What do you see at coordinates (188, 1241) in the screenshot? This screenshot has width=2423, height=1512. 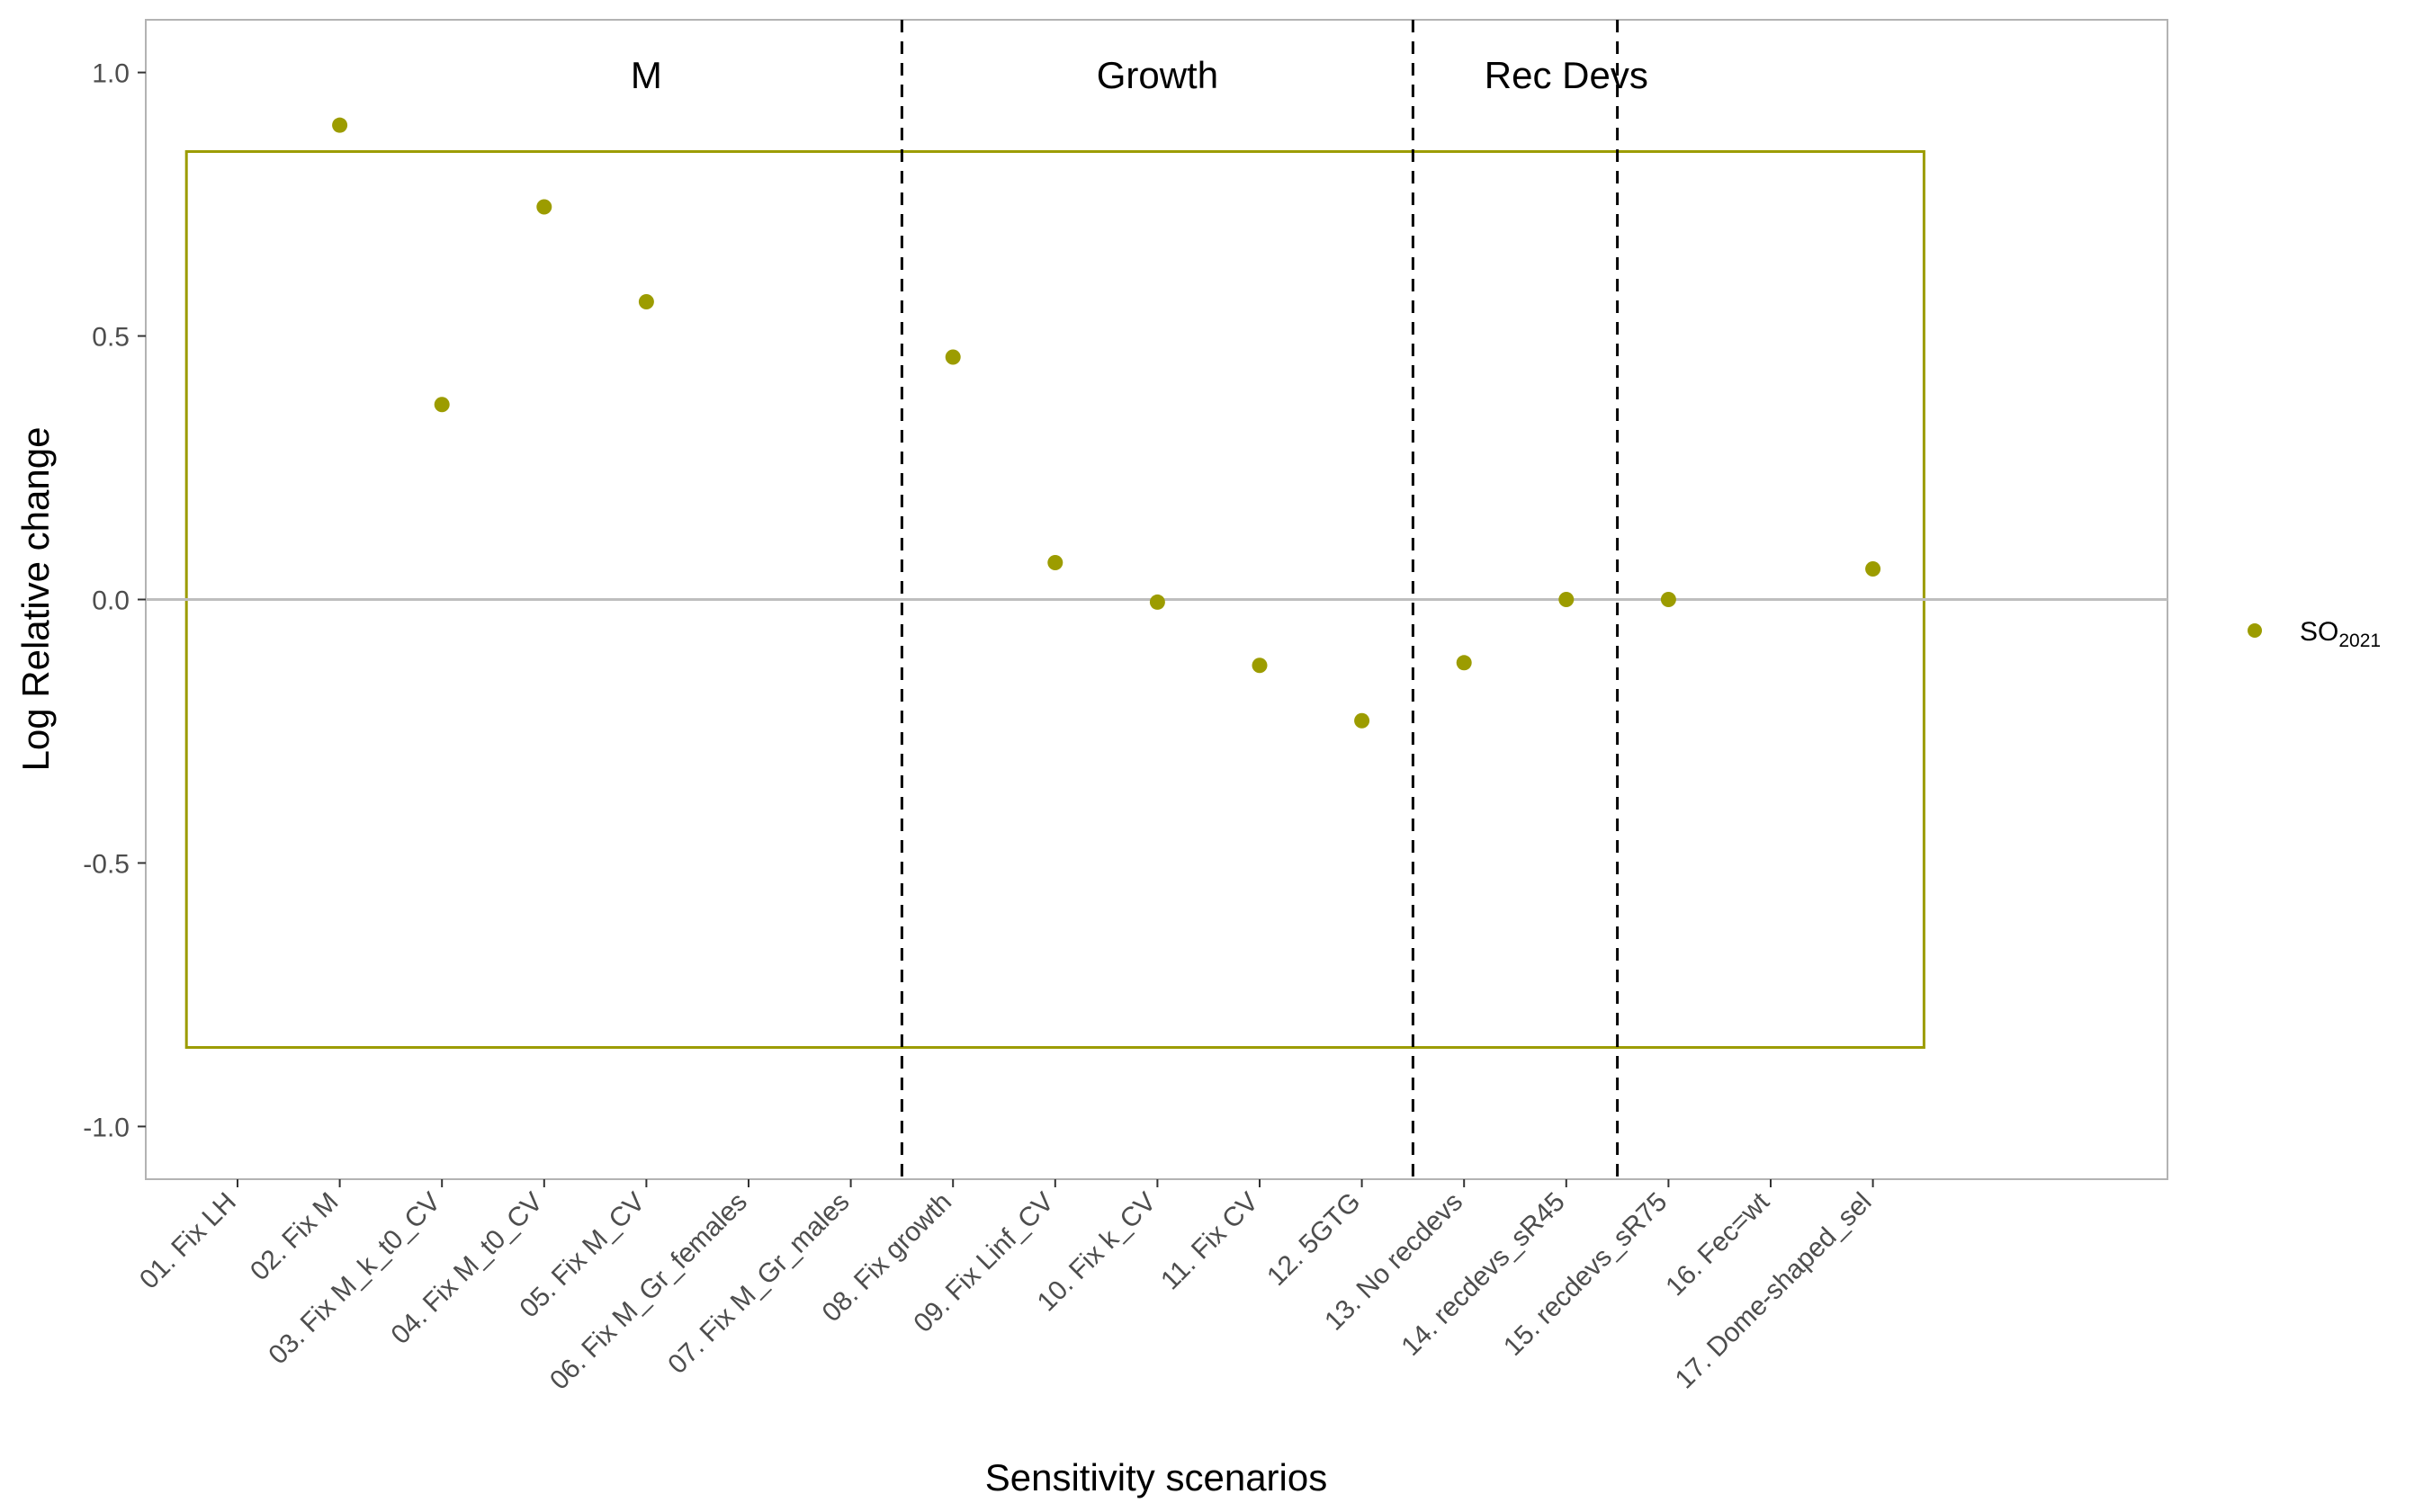 I see `x-tick-label: 01. Fix LH` at bounding box center [188, 1241].